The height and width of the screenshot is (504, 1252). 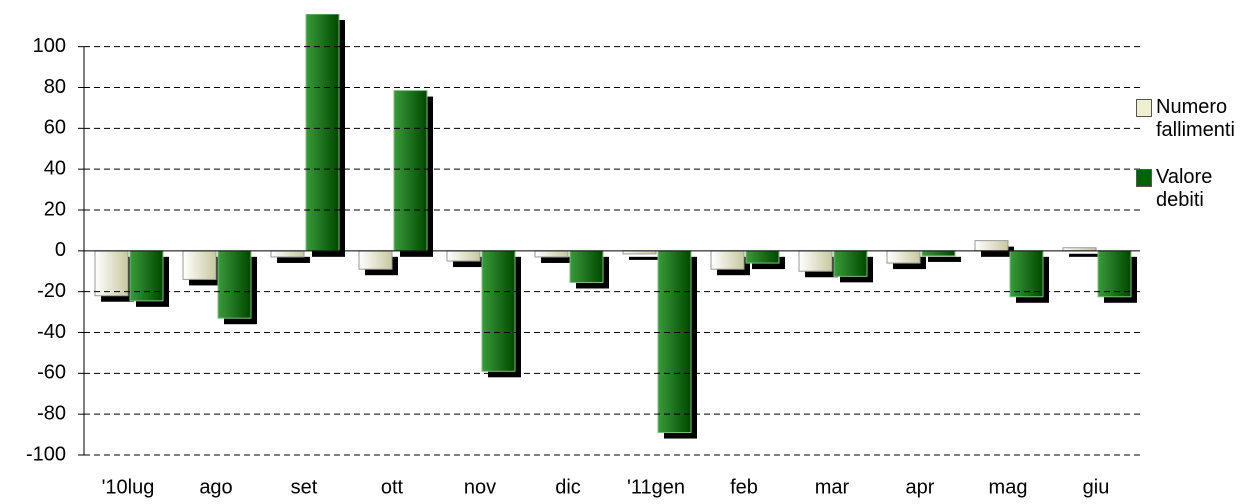 What do you see at coordinates (656, 487) in the screenshot?
I see `x-tick-label: '11gen` at bounding box center [656, 487].